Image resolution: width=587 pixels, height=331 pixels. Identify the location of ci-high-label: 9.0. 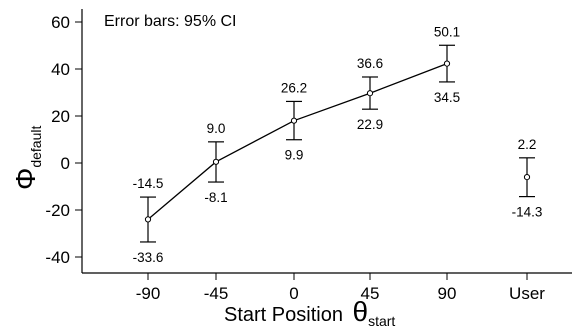
(216, 128).